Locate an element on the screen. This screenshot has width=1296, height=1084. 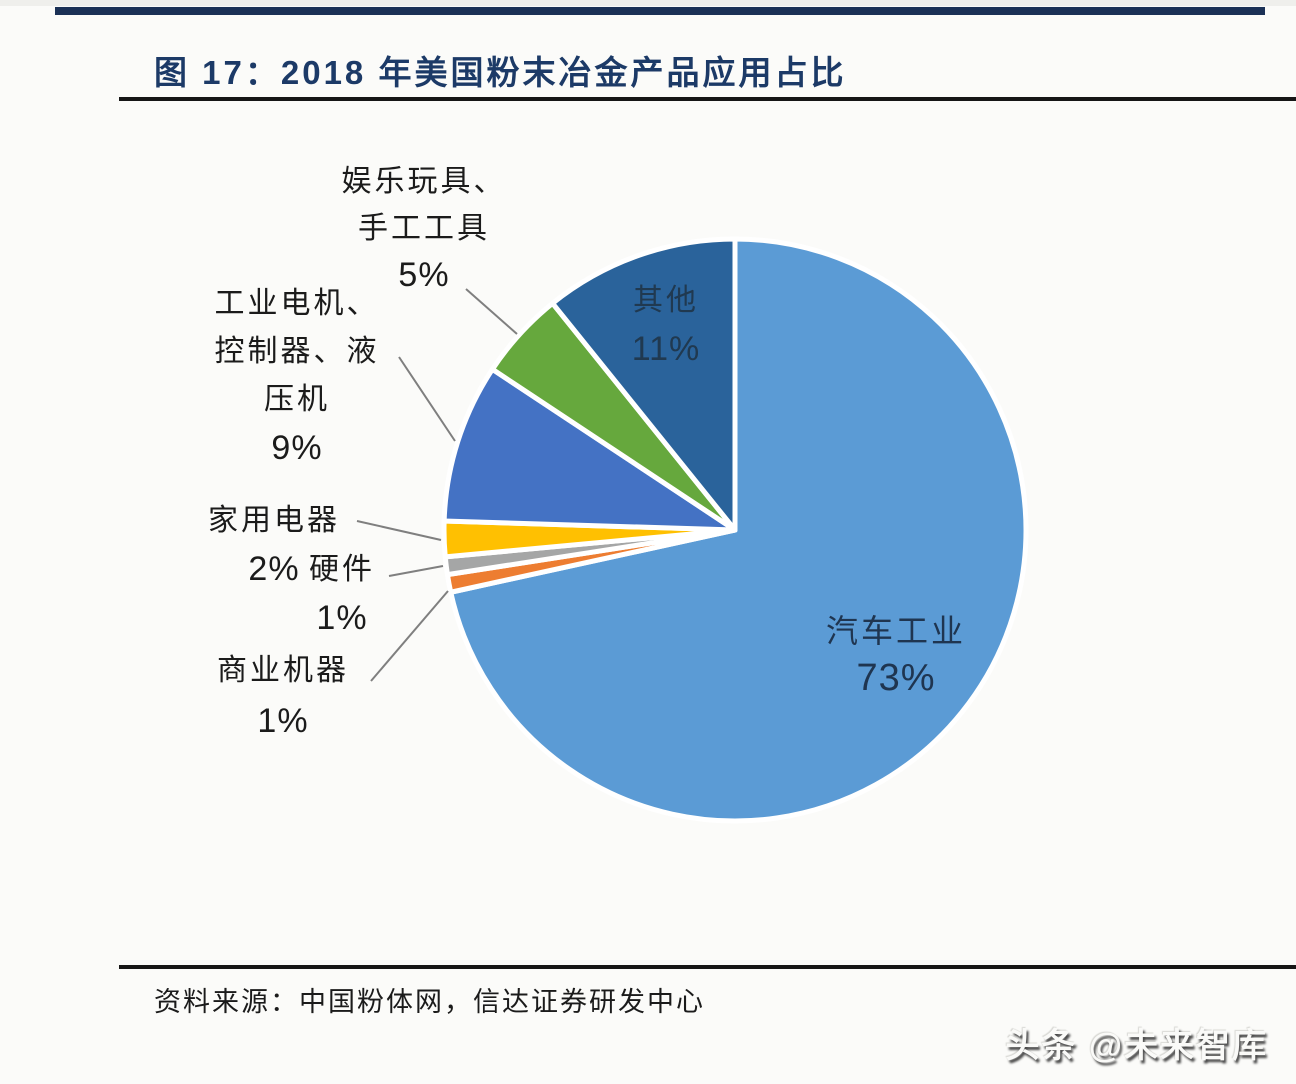
label-toys-tools: 娱乐玩具、 手工工具 5% is located at coordinates (424, 228).